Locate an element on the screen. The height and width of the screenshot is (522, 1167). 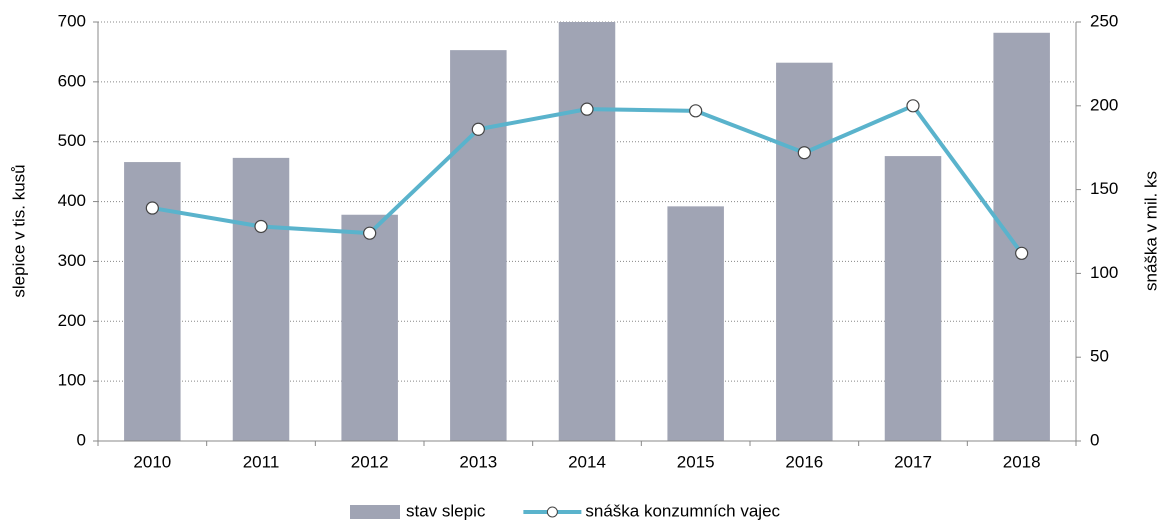
legend-label: stav slepic is located at coordinates (446, 510).